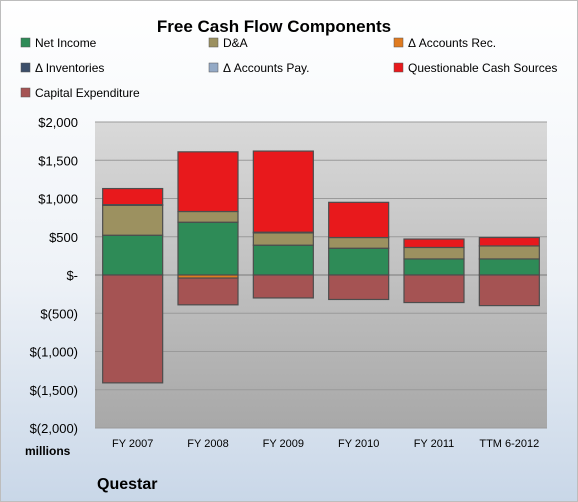 The width and height of the screenshot is (578, 502). I want to click on legend-label: Δ Inventories, so click(69, 68).